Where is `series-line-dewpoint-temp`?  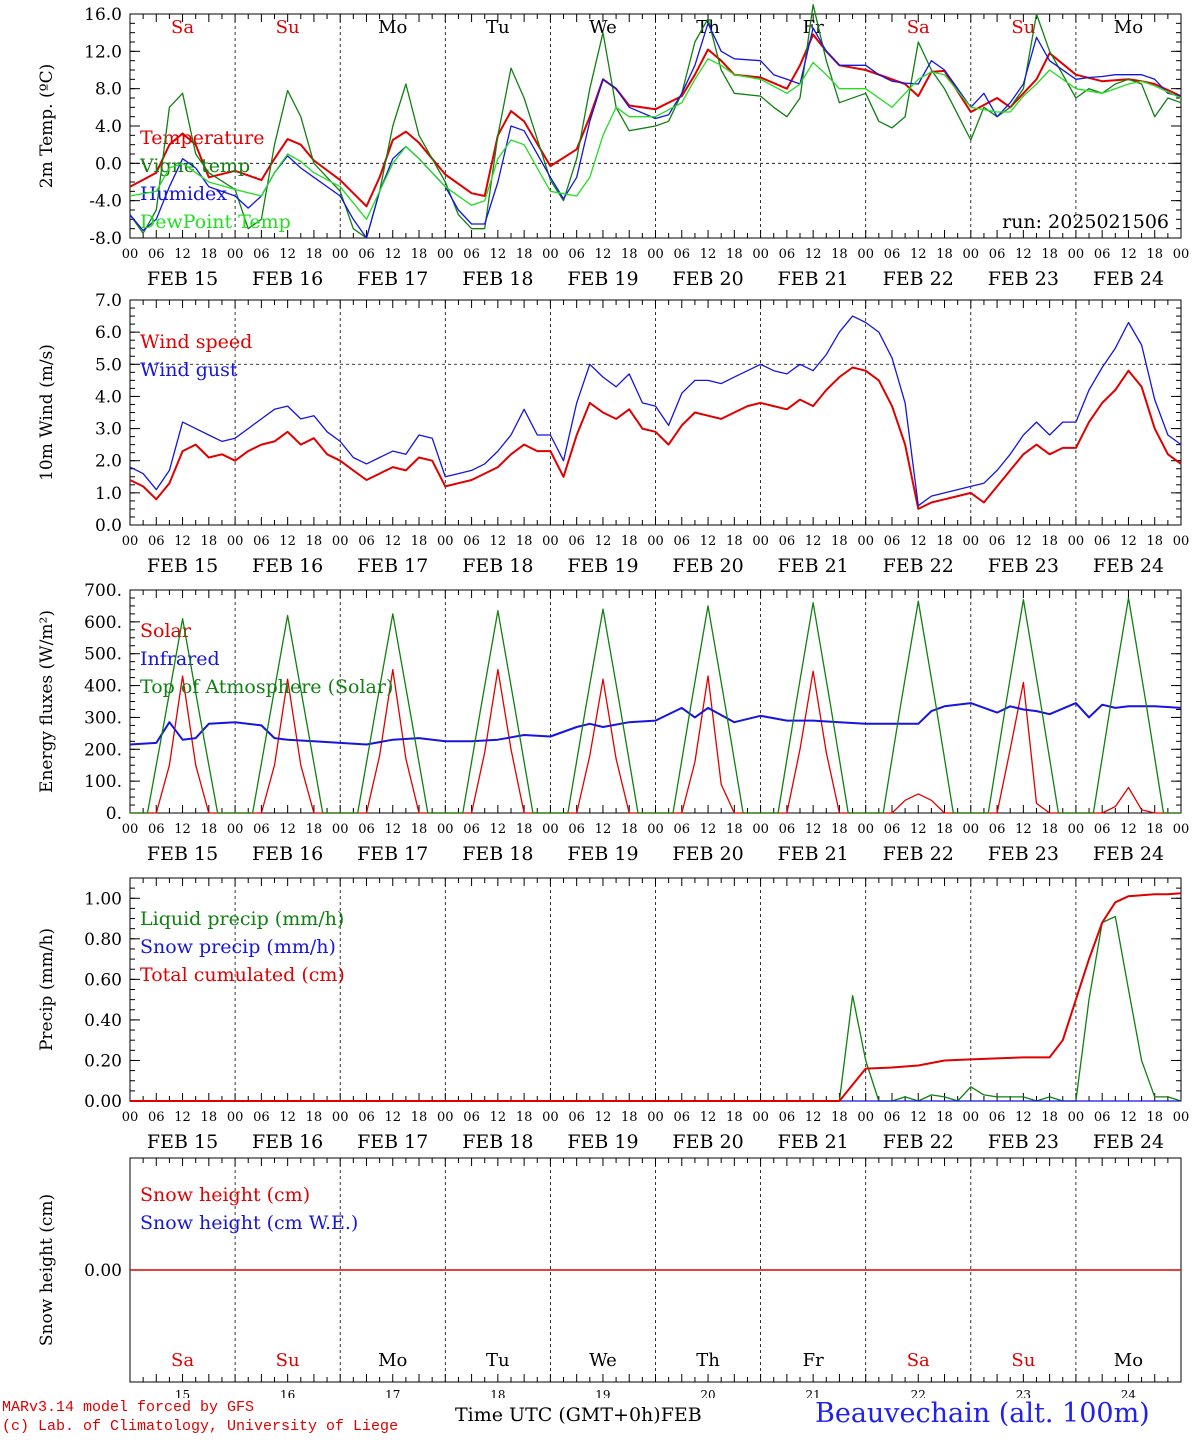
series-line-dewpoint-temp is located at coordinates (655, 139).